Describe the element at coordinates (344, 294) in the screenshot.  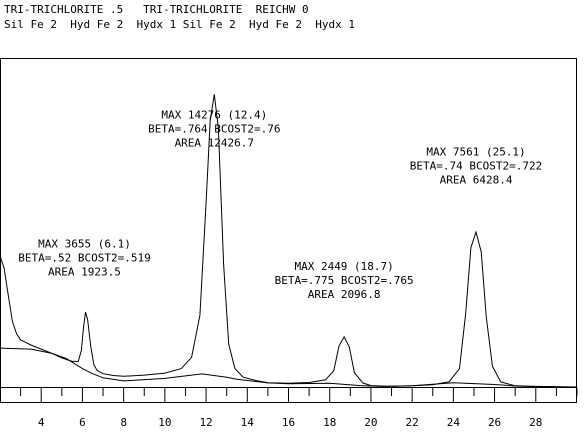
I see `annotation-text: AREA 2096.8` at that location.